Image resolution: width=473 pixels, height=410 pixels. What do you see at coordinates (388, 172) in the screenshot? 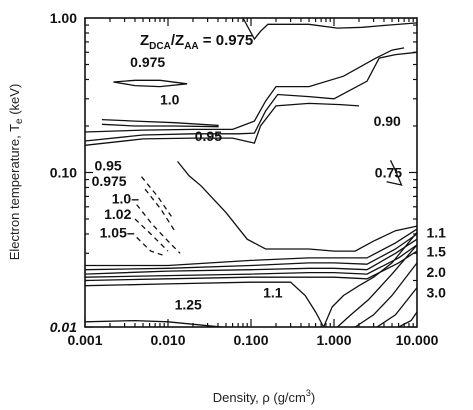
I see `contour-label: 0.75` at bounding box center [388, 172].